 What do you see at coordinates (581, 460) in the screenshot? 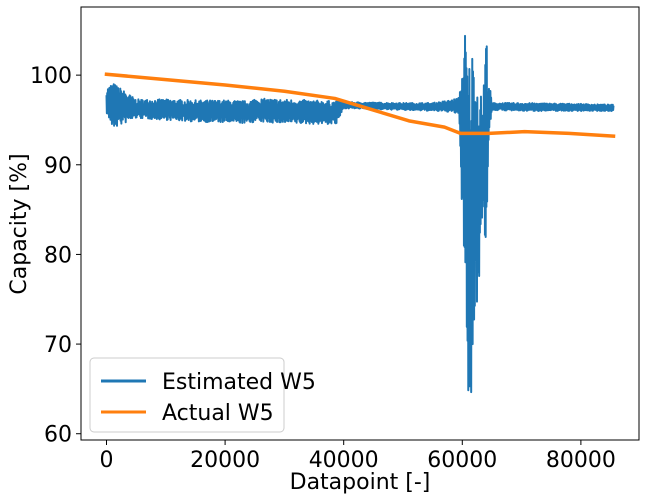
I see `x-tick-label: 80000` at bounding box center [581, 460].